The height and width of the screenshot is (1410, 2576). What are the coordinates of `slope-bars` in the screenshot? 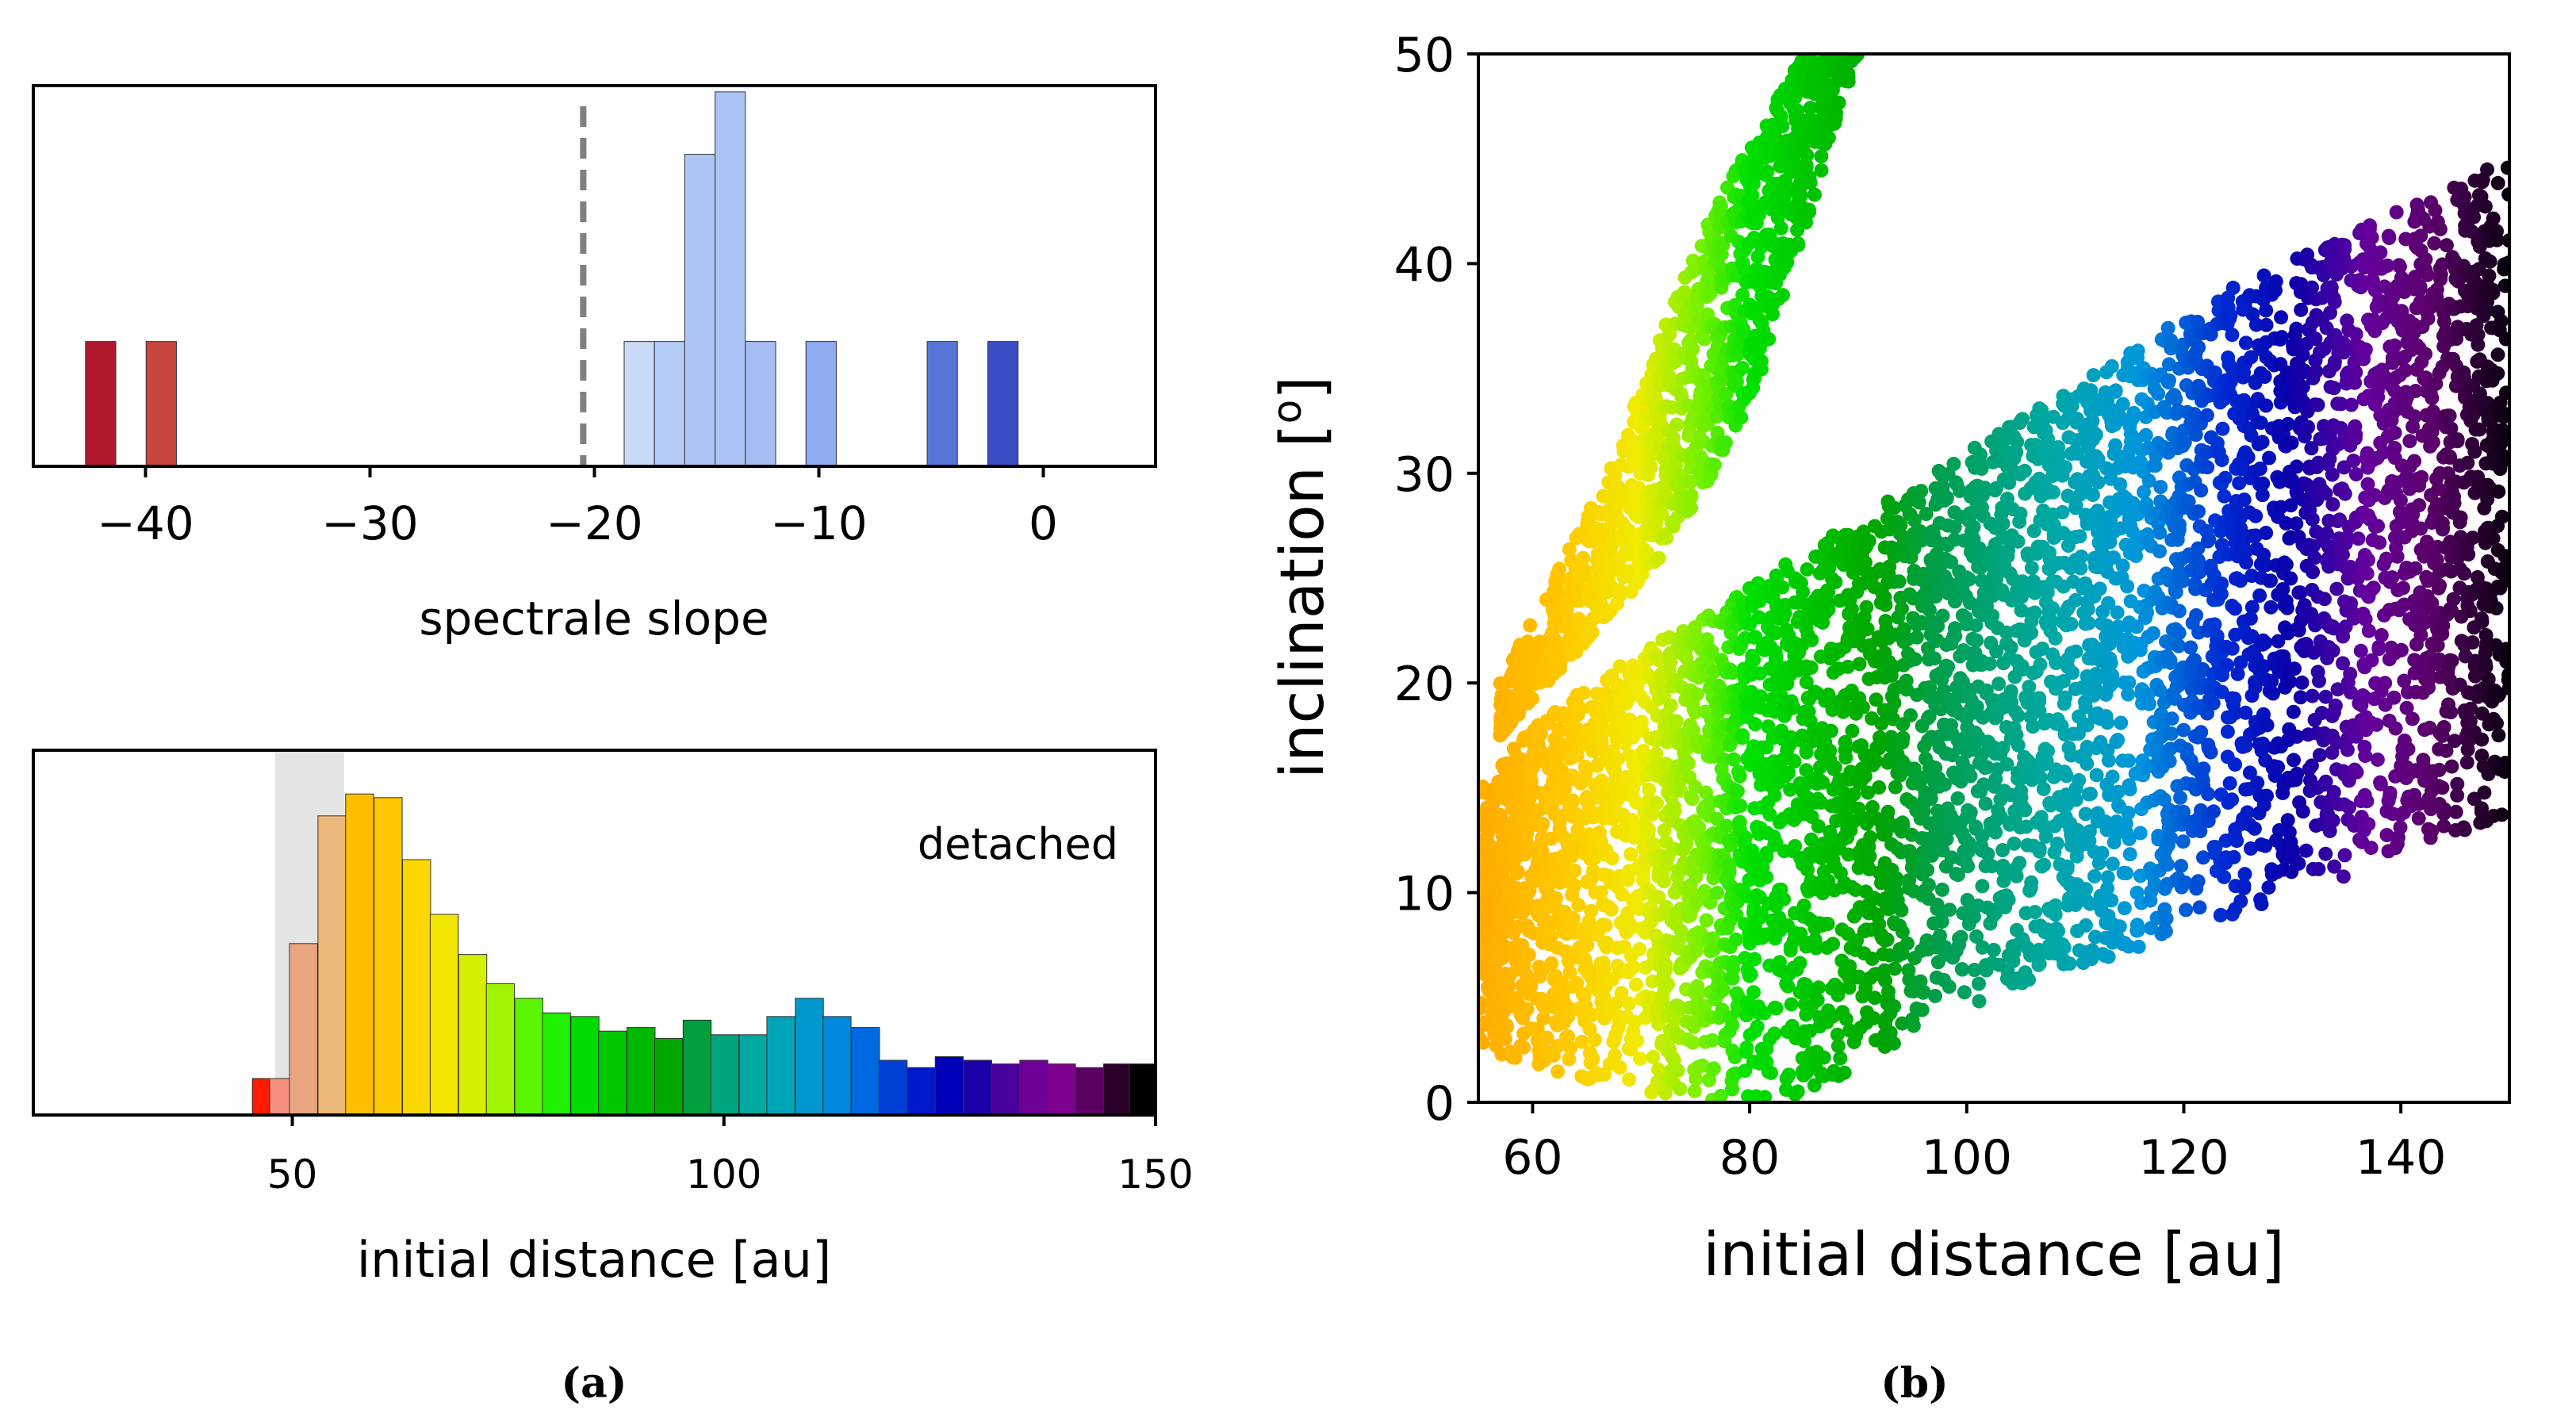 It's located at (552, 279).